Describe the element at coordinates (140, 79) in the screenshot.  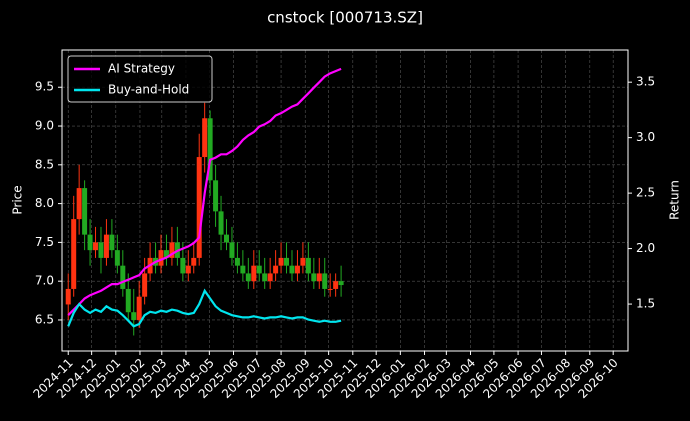
I see `legend-box` at that location.